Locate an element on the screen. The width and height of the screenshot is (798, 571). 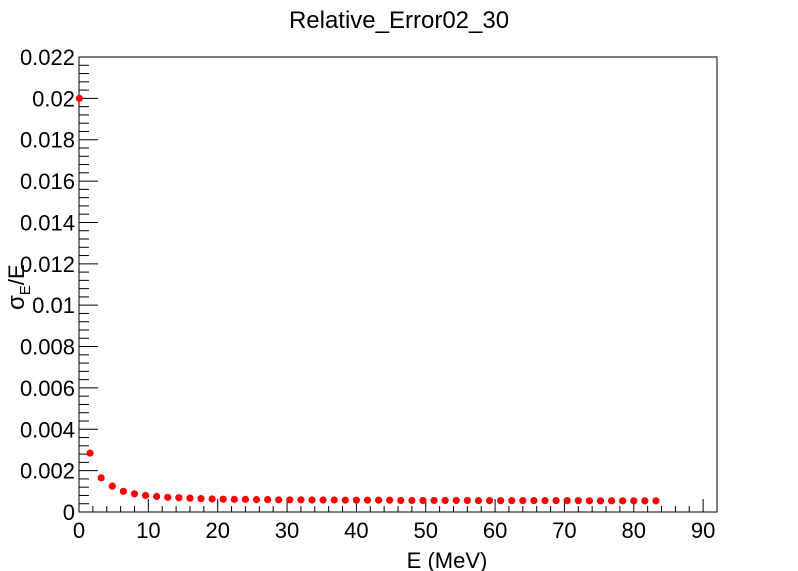
x-tick-label: 50 is located at coordinates (425, 530).